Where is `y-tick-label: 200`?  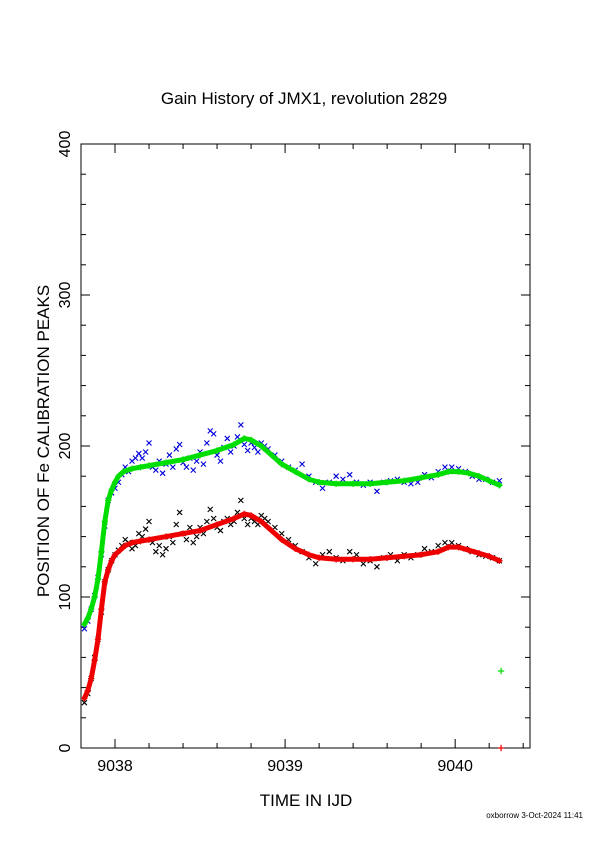
y-tick-label: 200 is located at coordinates (65, 446).